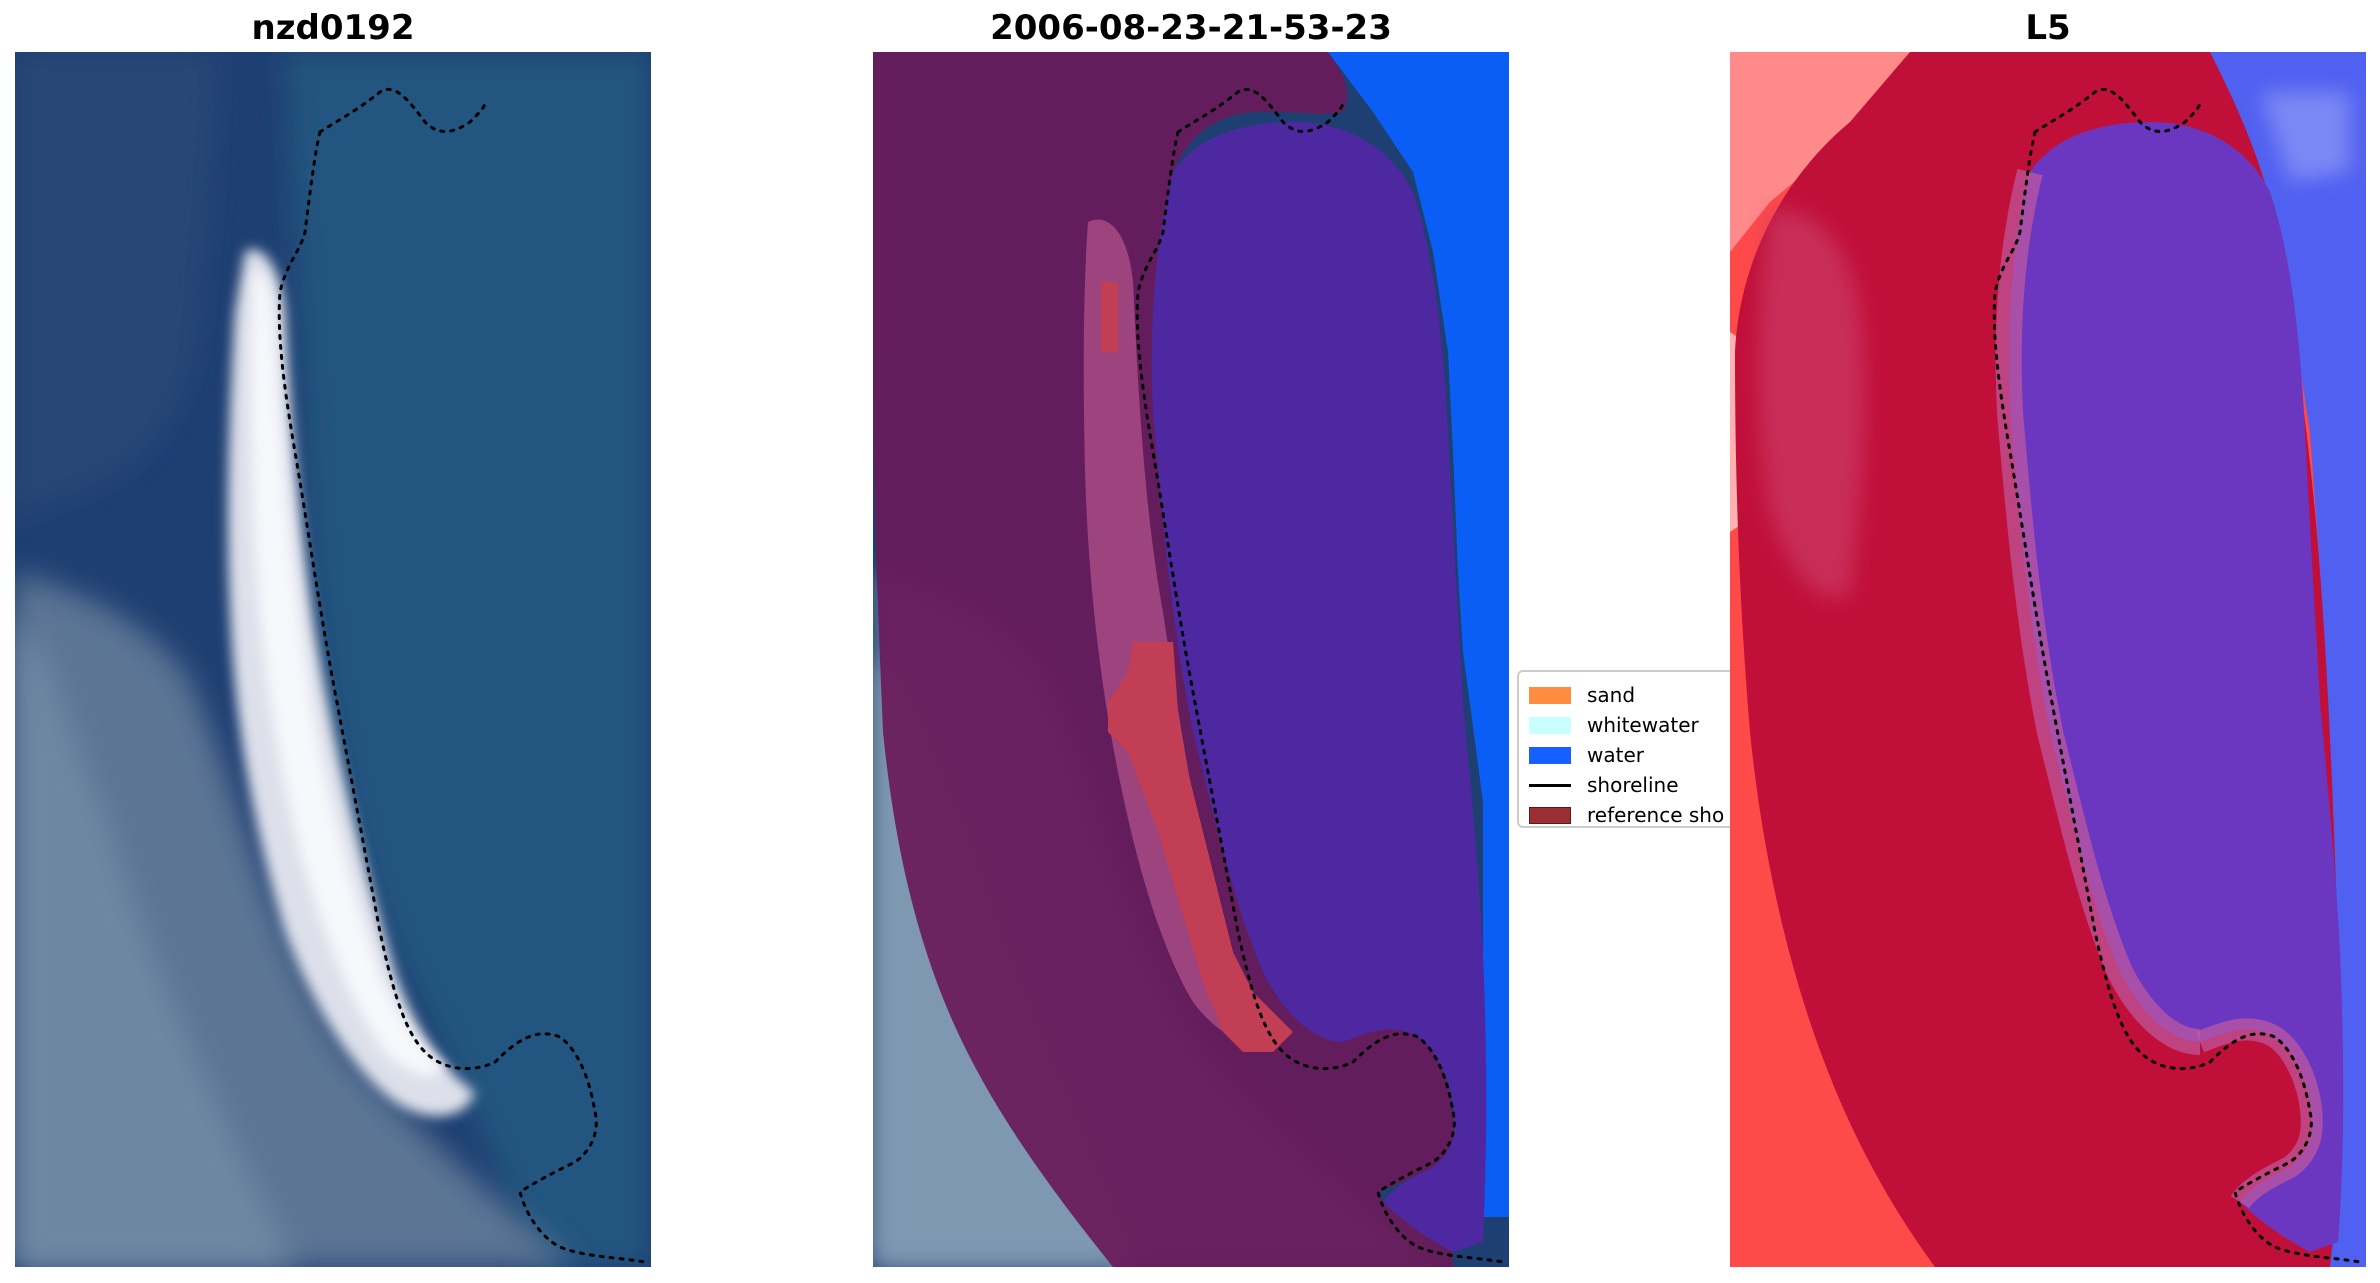 The image size is (2380, 1283). Describe the element at coordinates (1656, 815) in the screenshot. I see `legend-label-reference-shoreline: reference sho` at that location.